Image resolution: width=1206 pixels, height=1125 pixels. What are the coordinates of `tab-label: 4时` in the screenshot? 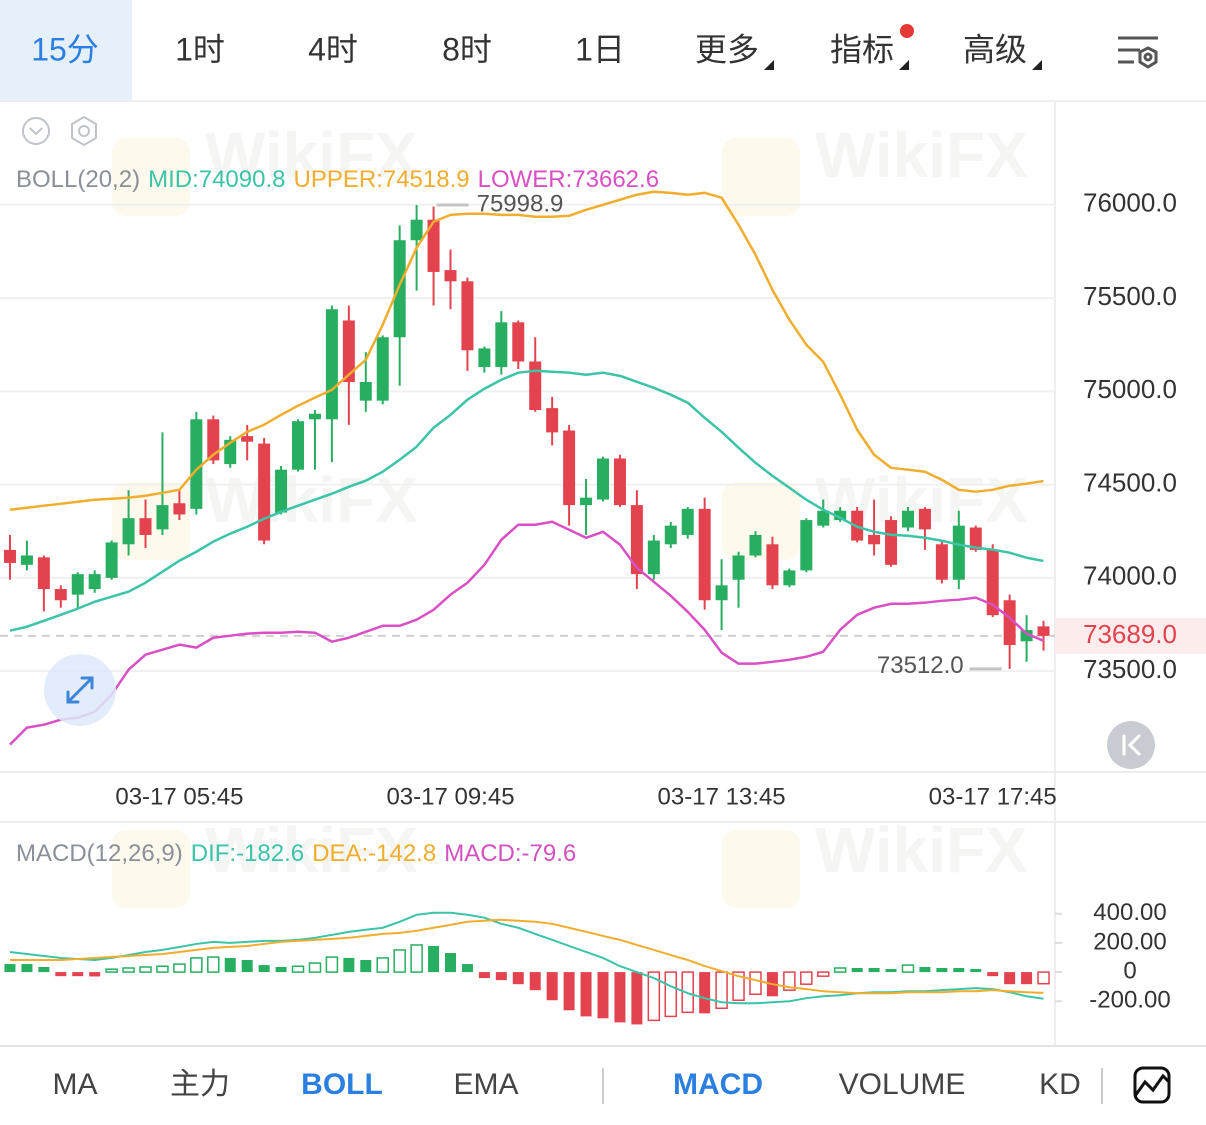 It's located at (333, 49).